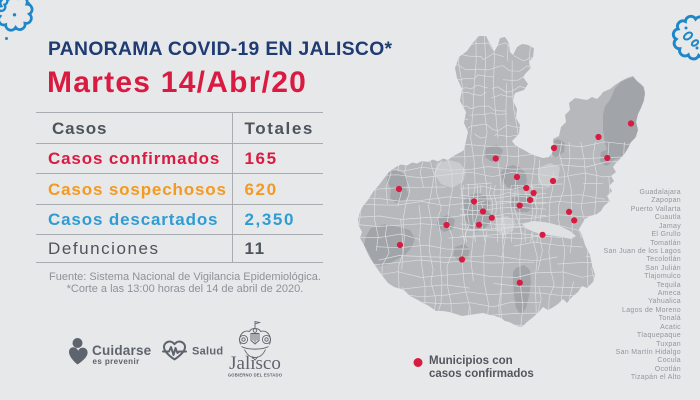 This screenshot has height=400, width=700. I want to click on svg-text: es prevenir, so click(116, 361).